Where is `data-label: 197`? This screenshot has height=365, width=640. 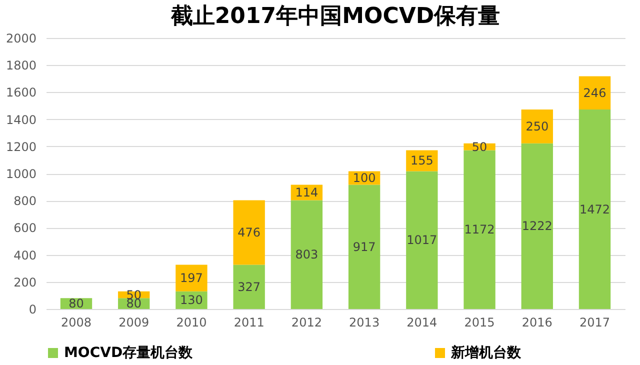
data-label: 197 is located at coordinates (191, 278).